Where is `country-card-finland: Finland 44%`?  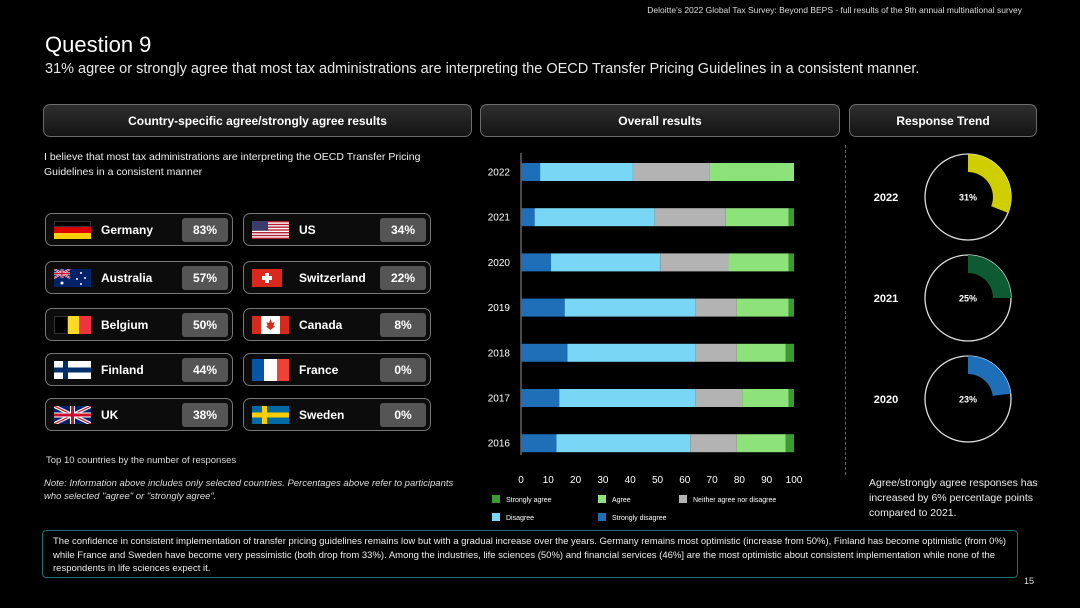
country-card-finland: Finland 44% is located at coordinates (139, 369).